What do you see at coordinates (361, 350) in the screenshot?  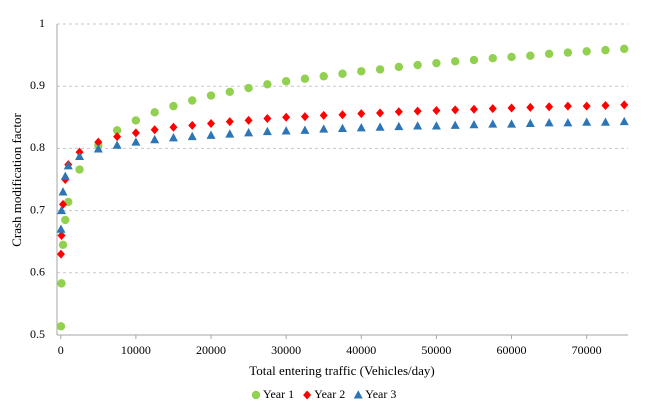 I see `x-tick-label: 40000` at bounding box center [361, 350].